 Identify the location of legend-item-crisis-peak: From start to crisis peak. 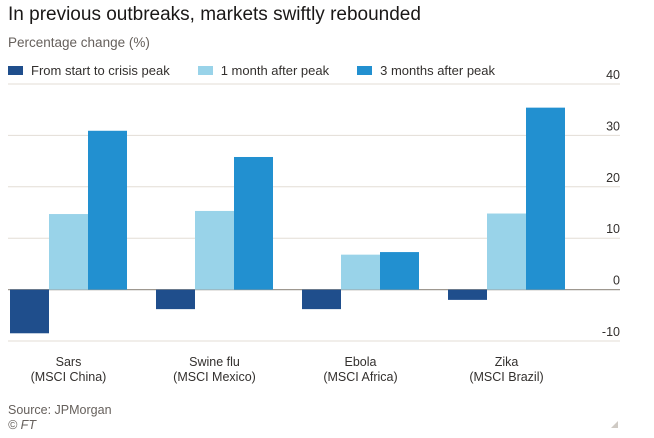
(89, 70).